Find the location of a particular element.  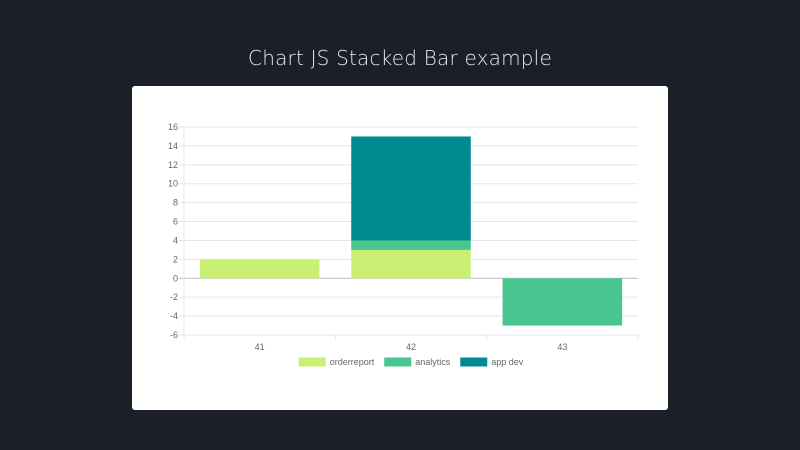

y-tick-label: -2 is located at coordinates (174, 297).